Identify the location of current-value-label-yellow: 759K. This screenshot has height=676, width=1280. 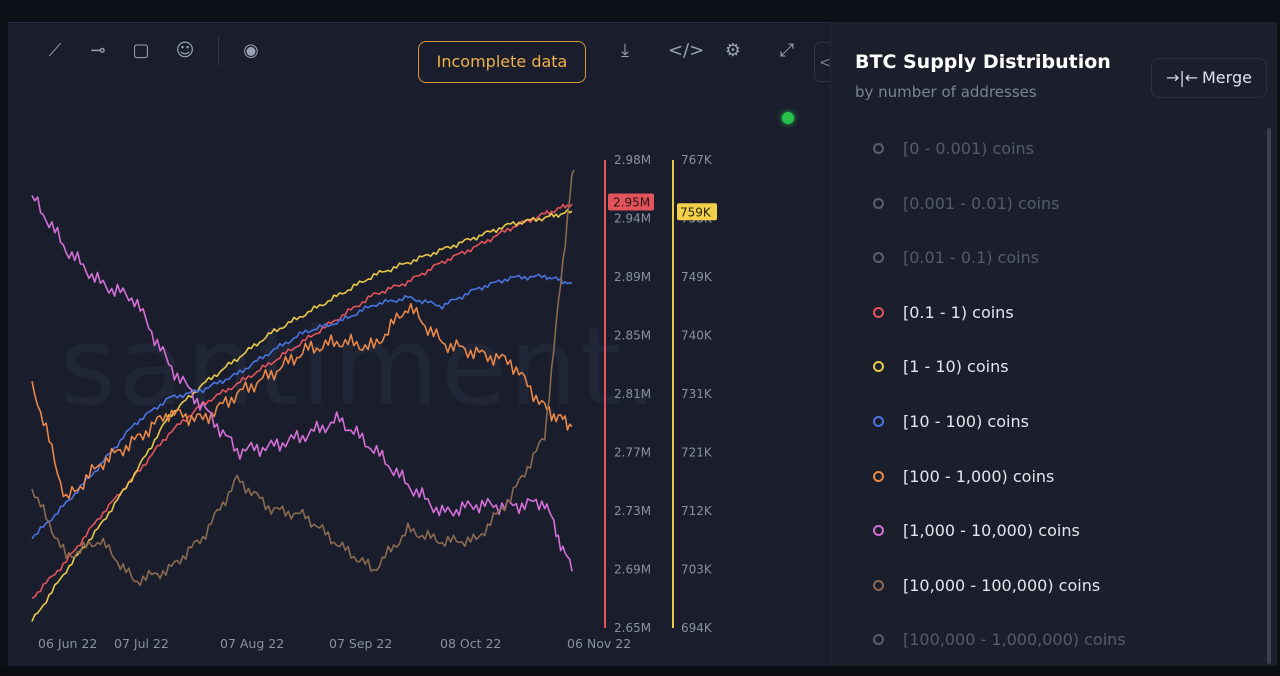
(696, 212).